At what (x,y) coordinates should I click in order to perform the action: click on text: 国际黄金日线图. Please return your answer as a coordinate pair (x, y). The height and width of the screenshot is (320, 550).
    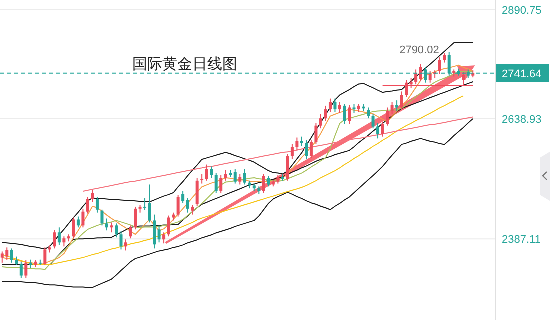
    Looking at the image, I should click on (185, 64).